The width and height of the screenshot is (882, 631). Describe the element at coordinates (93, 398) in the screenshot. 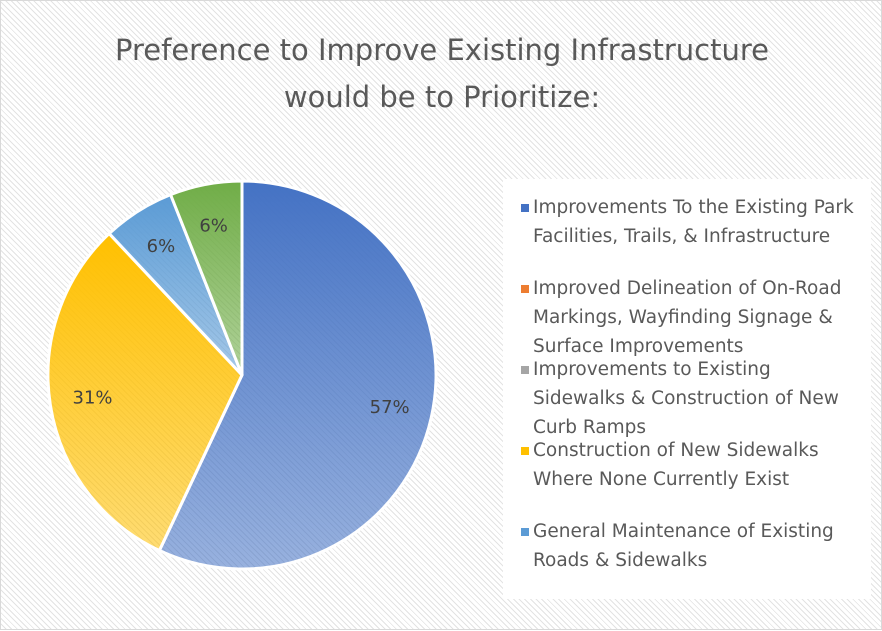

I see `data-label: 31%` at that location.